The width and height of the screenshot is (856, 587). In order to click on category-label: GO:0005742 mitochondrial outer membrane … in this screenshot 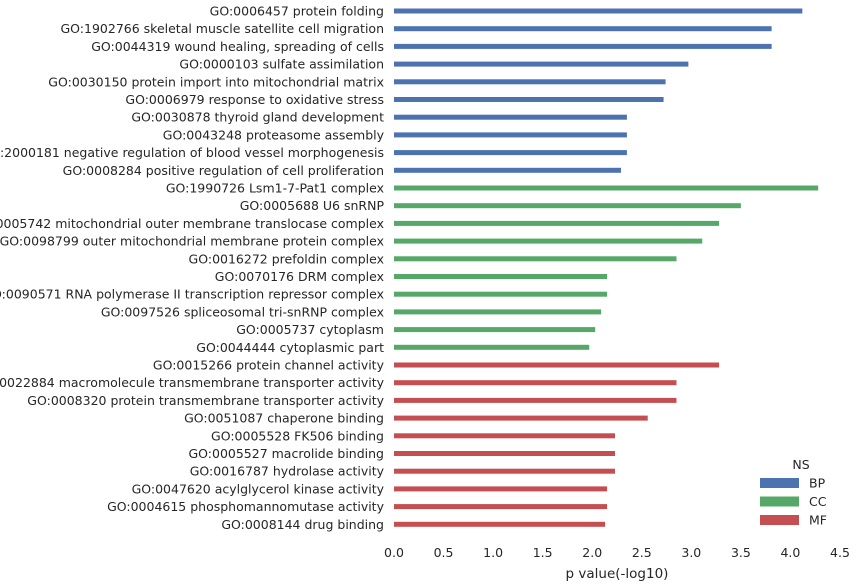, I will do `click(192, 223)`.